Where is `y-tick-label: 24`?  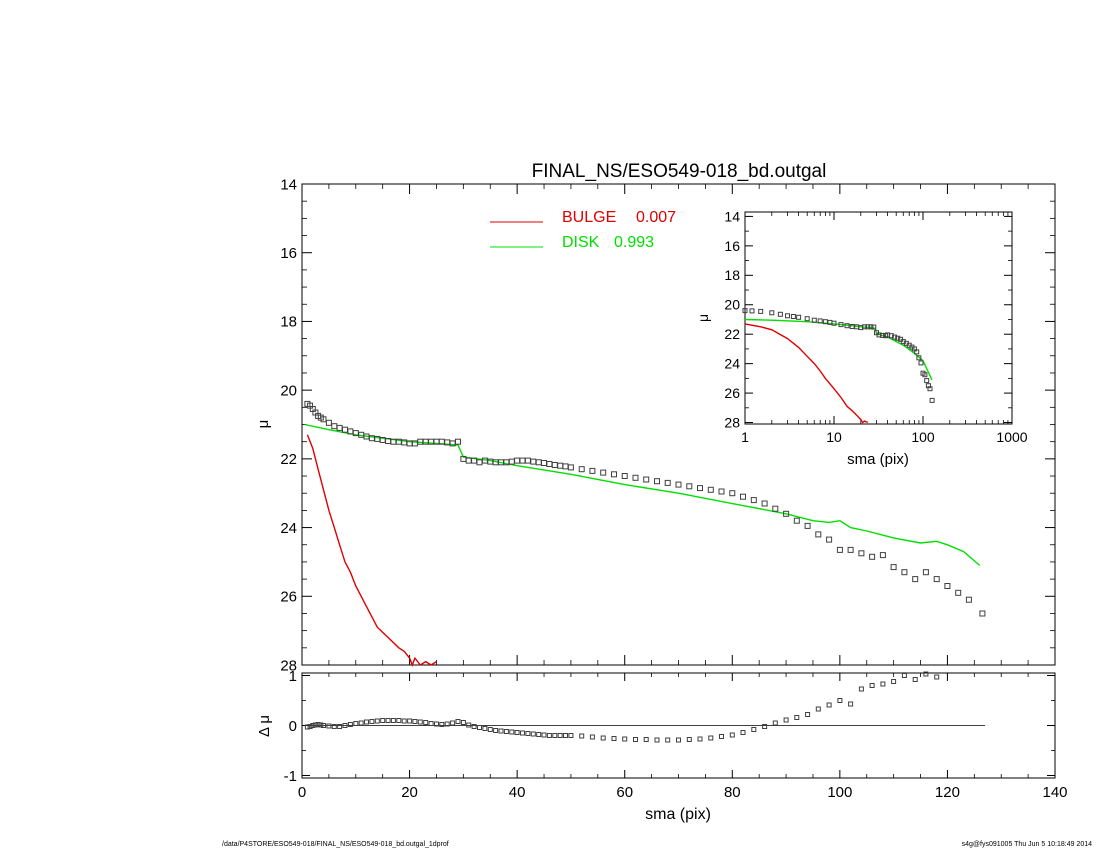 y-tick-label: 24 is located at coordinates (288, 528).